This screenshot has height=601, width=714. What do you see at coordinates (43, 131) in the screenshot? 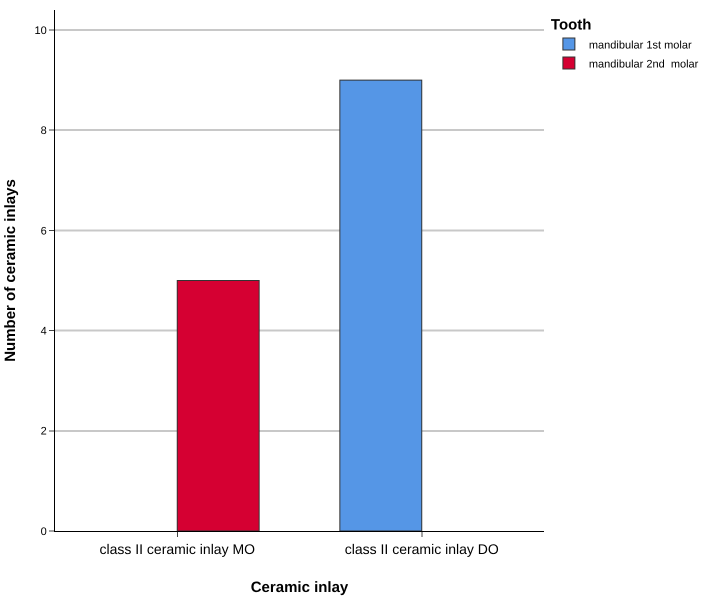
I see `y-tick-label: 8` at bounding box center [43, 131].